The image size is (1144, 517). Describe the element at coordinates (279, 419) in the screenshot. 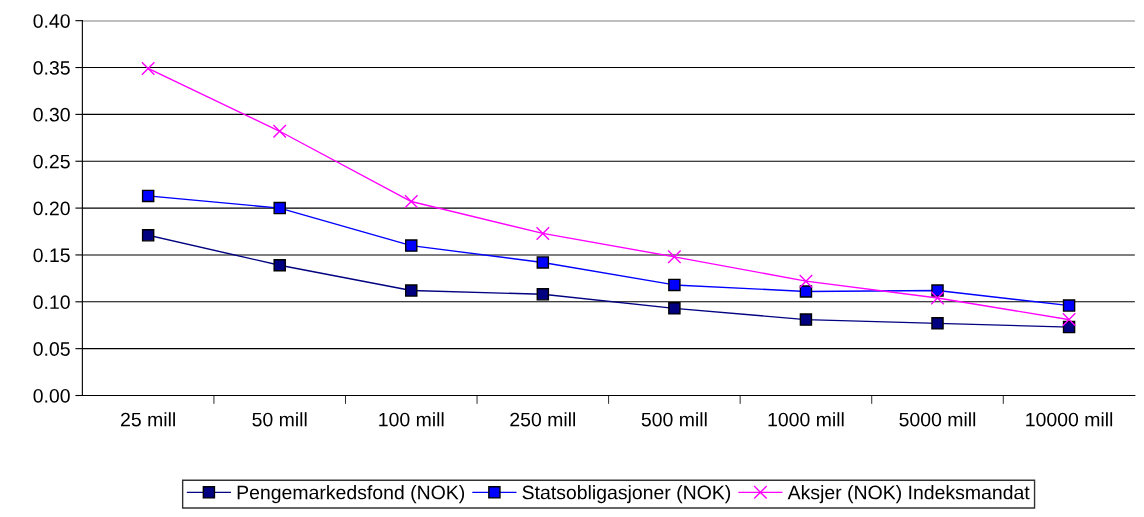

I see `x-tick-label: 50 mill` at that location.